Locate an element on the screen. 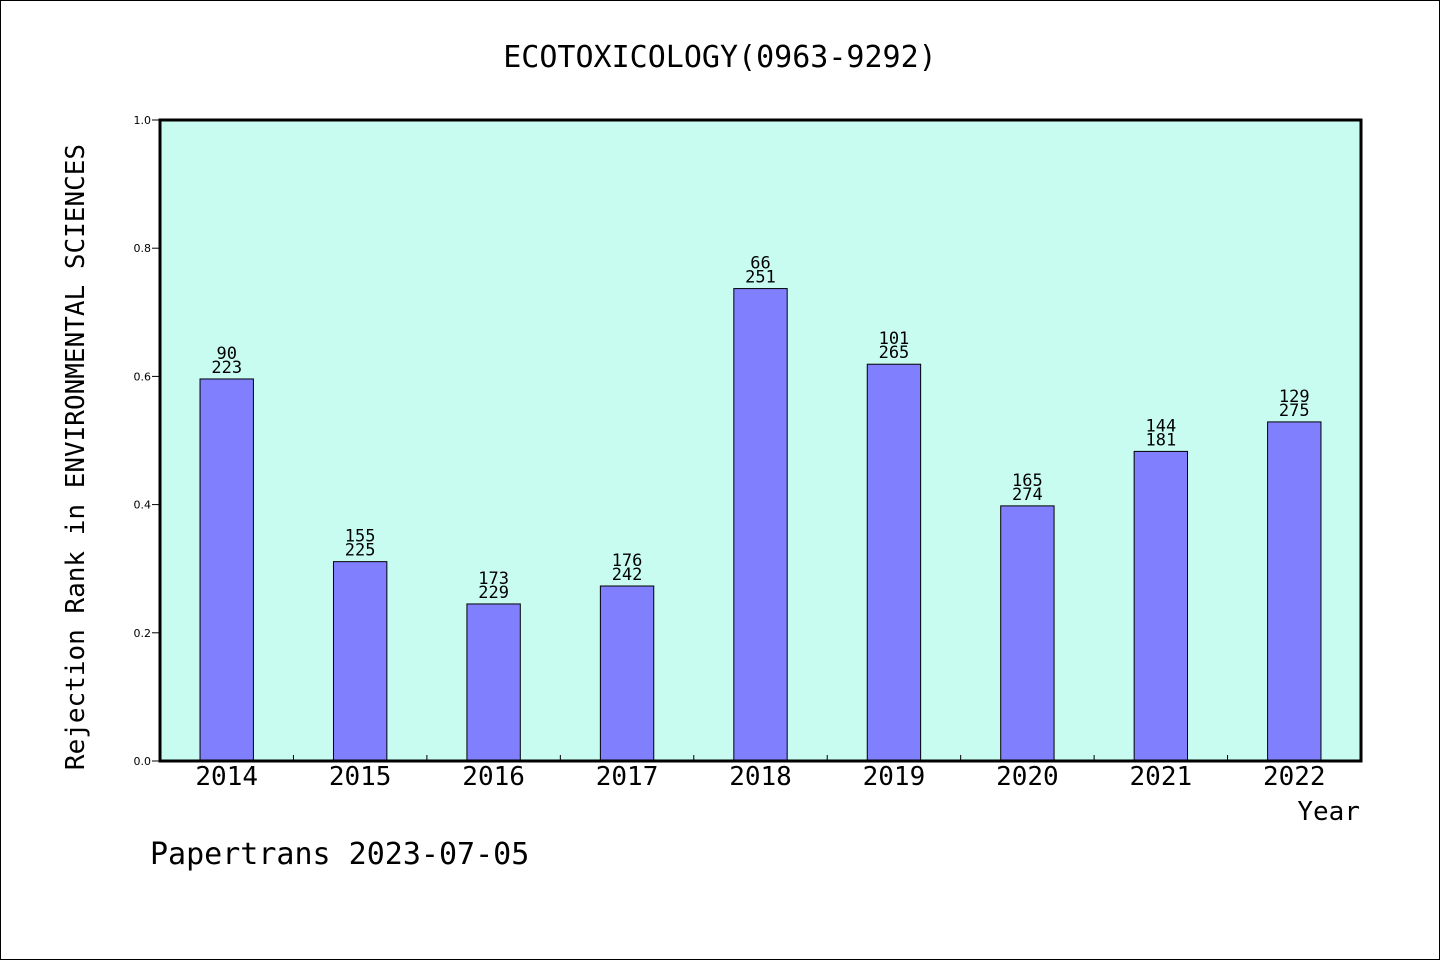  y-tick-label: 0.2 is located at coordinates (143, 633).